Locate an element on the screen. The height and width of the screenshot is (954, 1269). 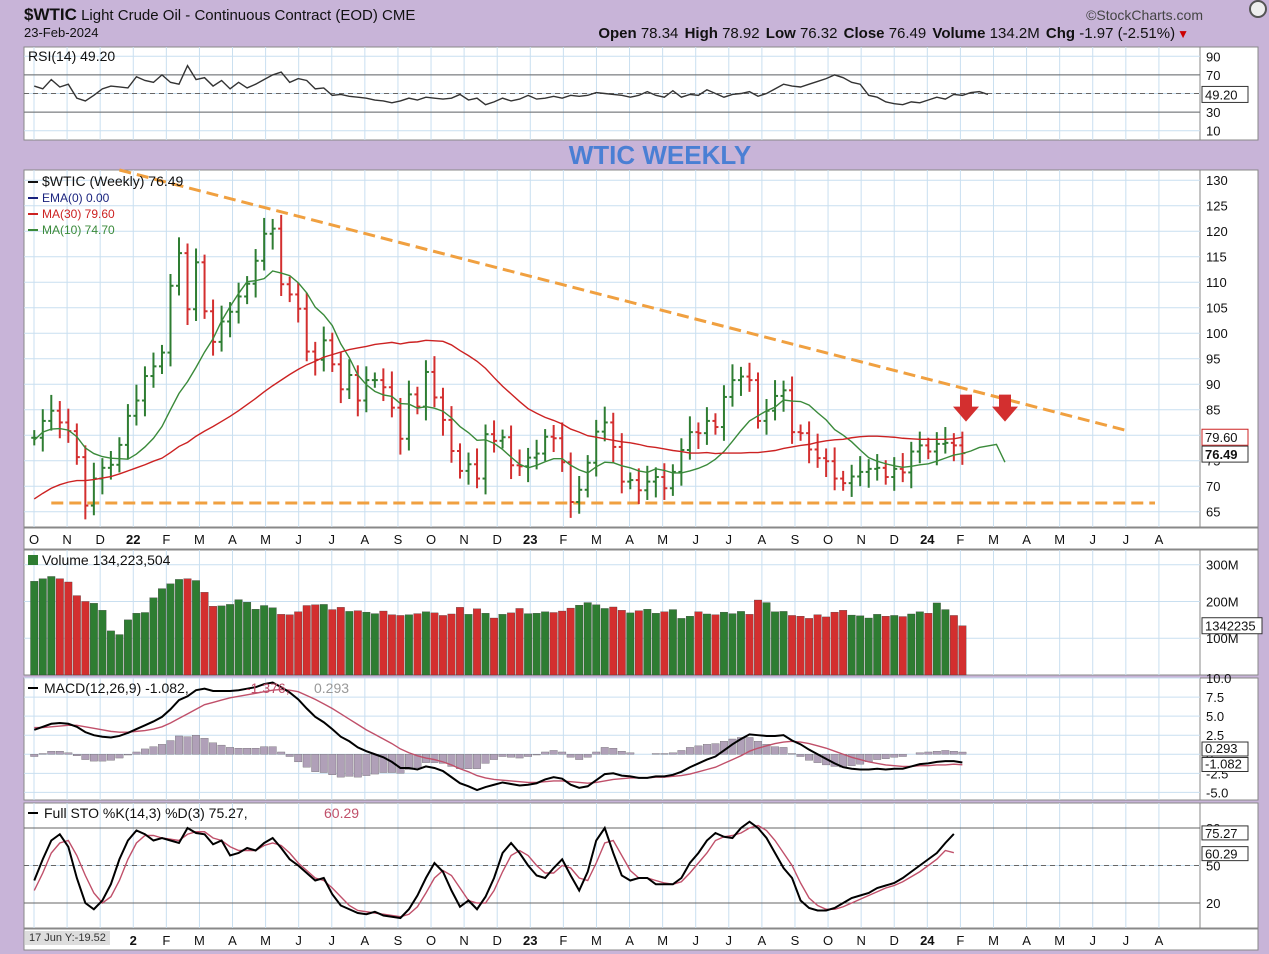
price-y-tick: 70 is located at coordinates (1213, 486).